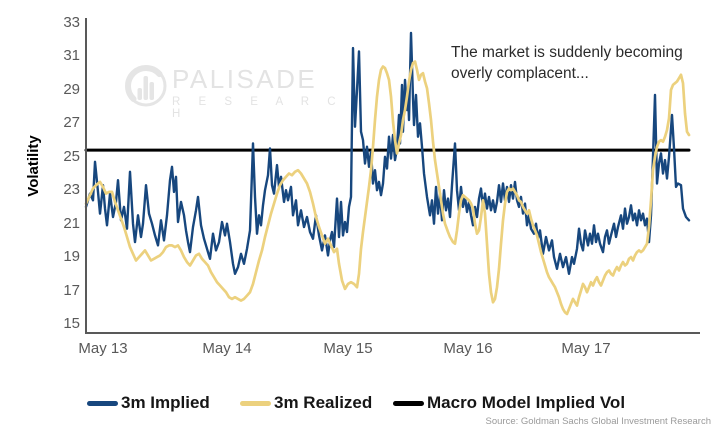 Image resolution: width=722 pixels, height=436 pixels. Describe the element at coordinates (71, 323) in the screenshot. I see `y-tick-label: 15` at that location.